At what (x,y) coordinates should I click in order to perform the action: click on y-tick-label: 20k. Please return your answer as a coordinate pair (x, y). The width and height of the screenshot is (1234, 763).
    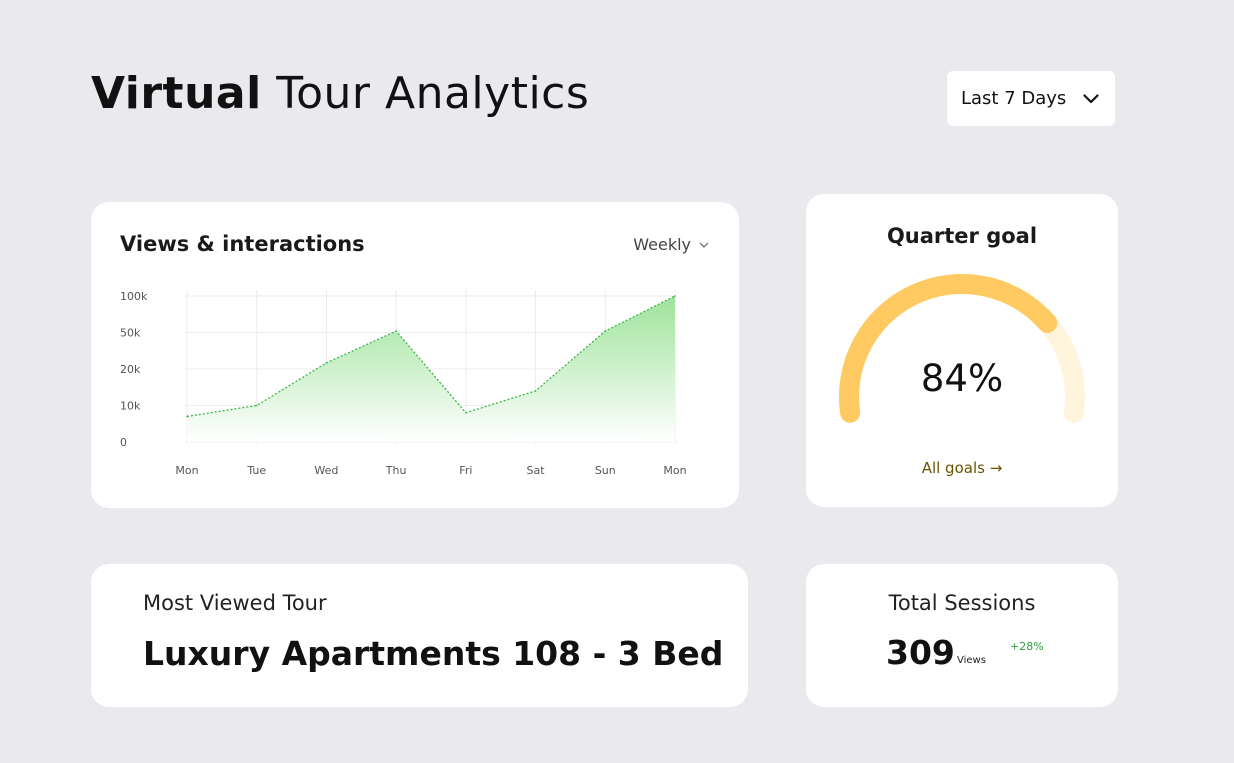
    Looking at the image, I should click on (130, 369).